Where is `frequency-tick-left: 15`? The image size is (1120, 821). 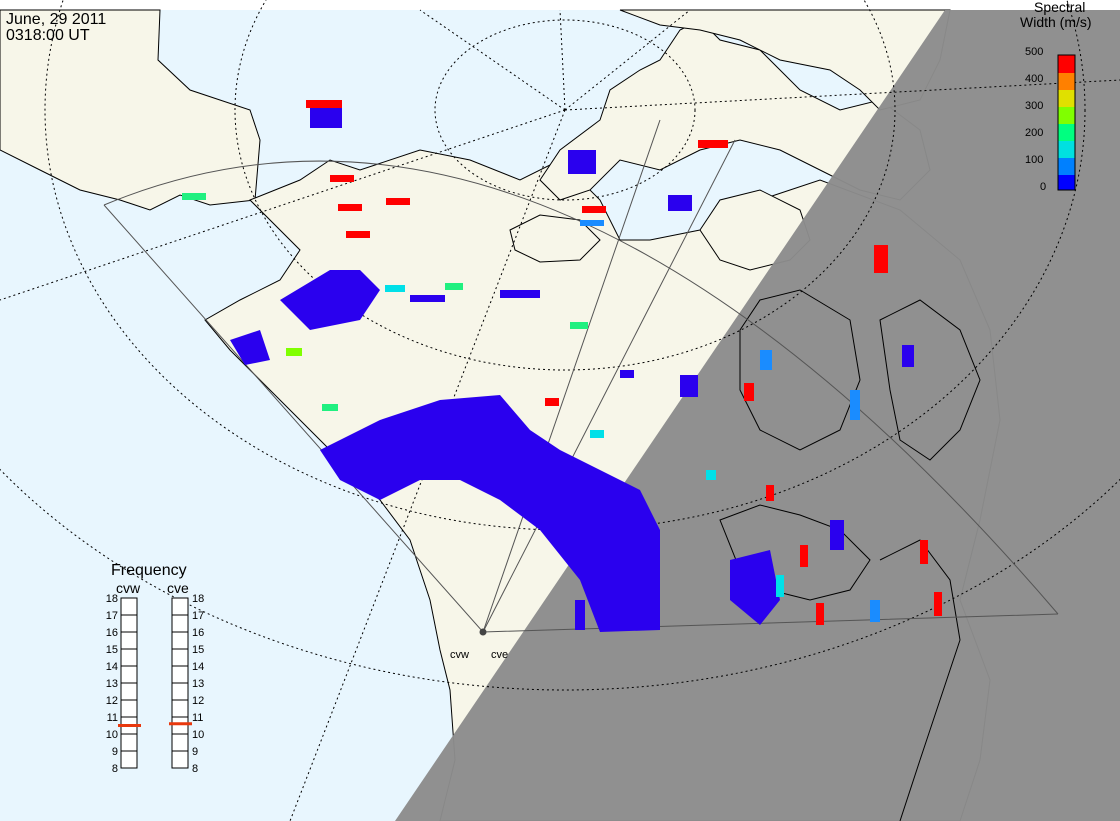 frequency-tick-left: 15 is located at coordinates (112, 650).